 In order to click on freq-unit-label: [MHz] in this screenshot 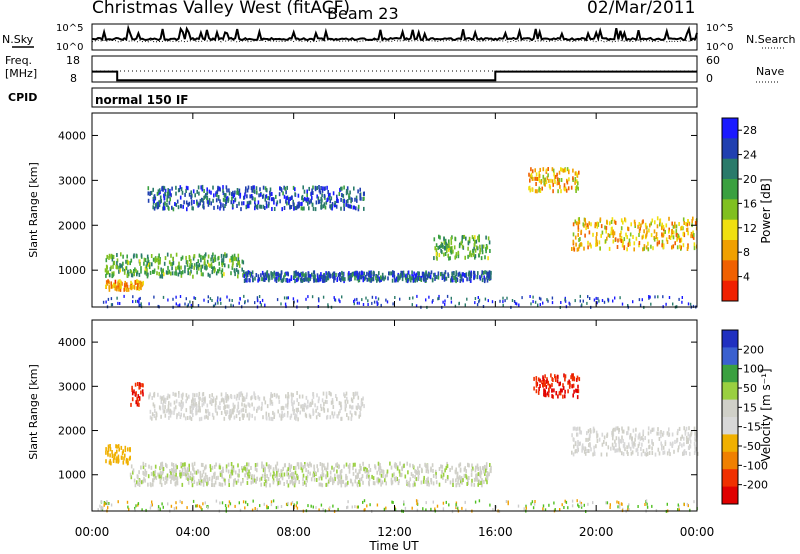, I will do `click(21, 73)`.